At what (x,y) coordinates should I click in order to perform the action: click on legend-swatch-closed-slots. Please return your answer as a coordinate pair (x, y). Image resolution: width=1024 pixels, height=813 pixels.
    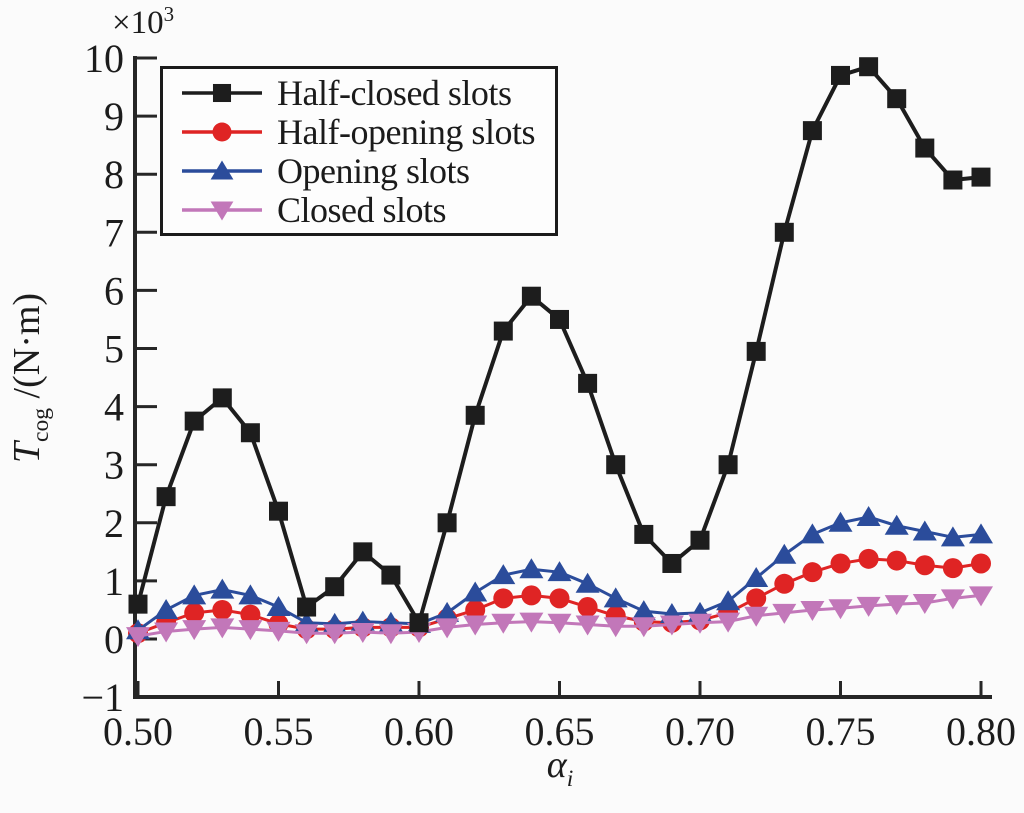
    Looking at the image, I should click on (222, 210).